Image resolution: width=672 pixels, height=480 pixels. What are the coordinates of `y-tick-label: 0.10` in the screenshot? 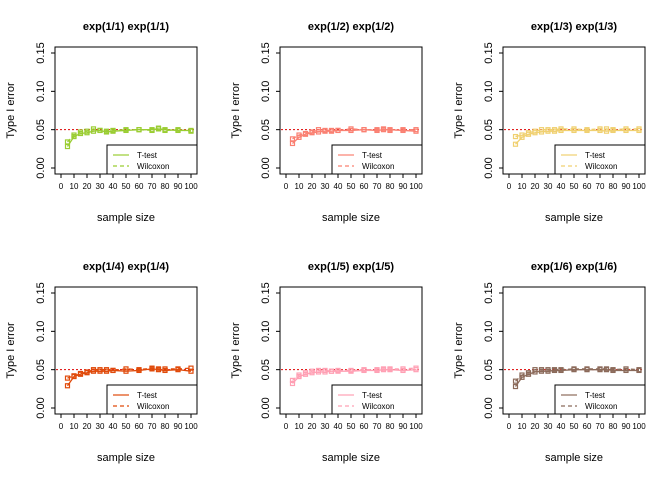 It's located at (266, 331).